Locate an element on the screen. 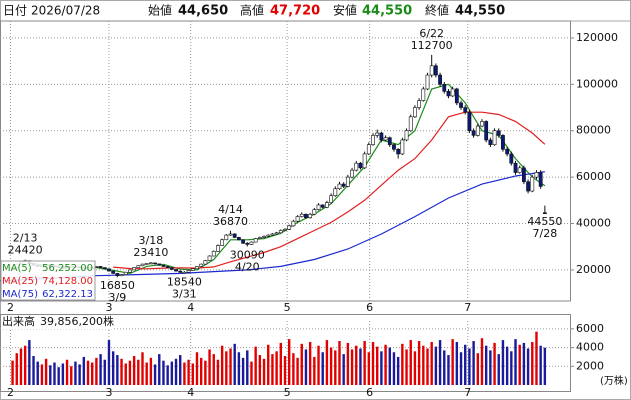 This screenshot has height=400, width=631. annotation-date: 4/14 is located at coordinates (230, 209).